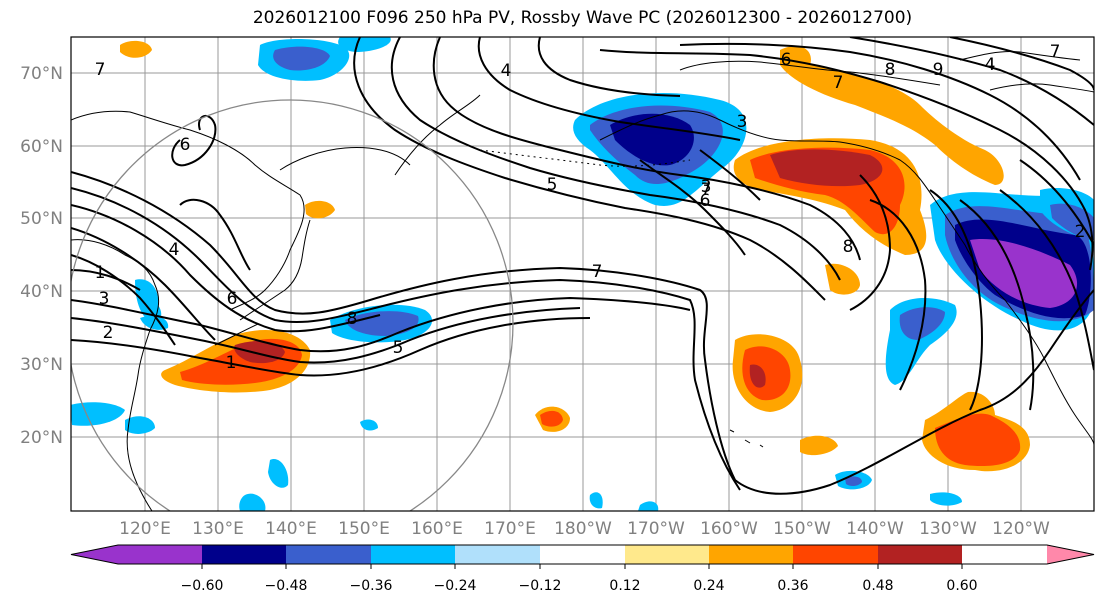 Image resolution: width=1105 pixels, height=604 pixels. Describe the element at coordinates (875, 529) in the screenshot. I see `lon-label: 140°W` at that location.